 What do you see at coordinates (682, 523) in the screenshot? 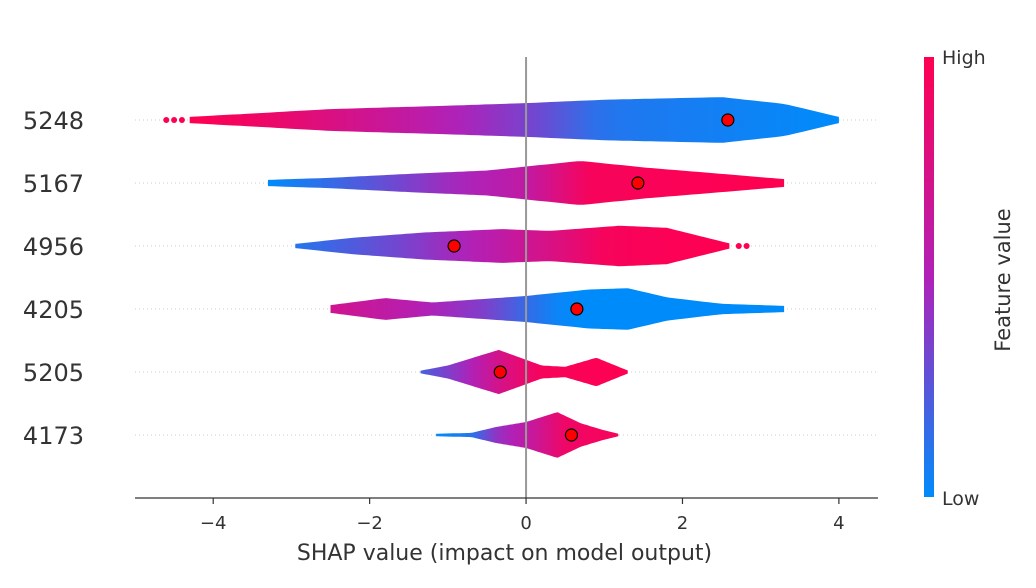
I see `x-tick-label: 2` at bounding box center [682, 523].